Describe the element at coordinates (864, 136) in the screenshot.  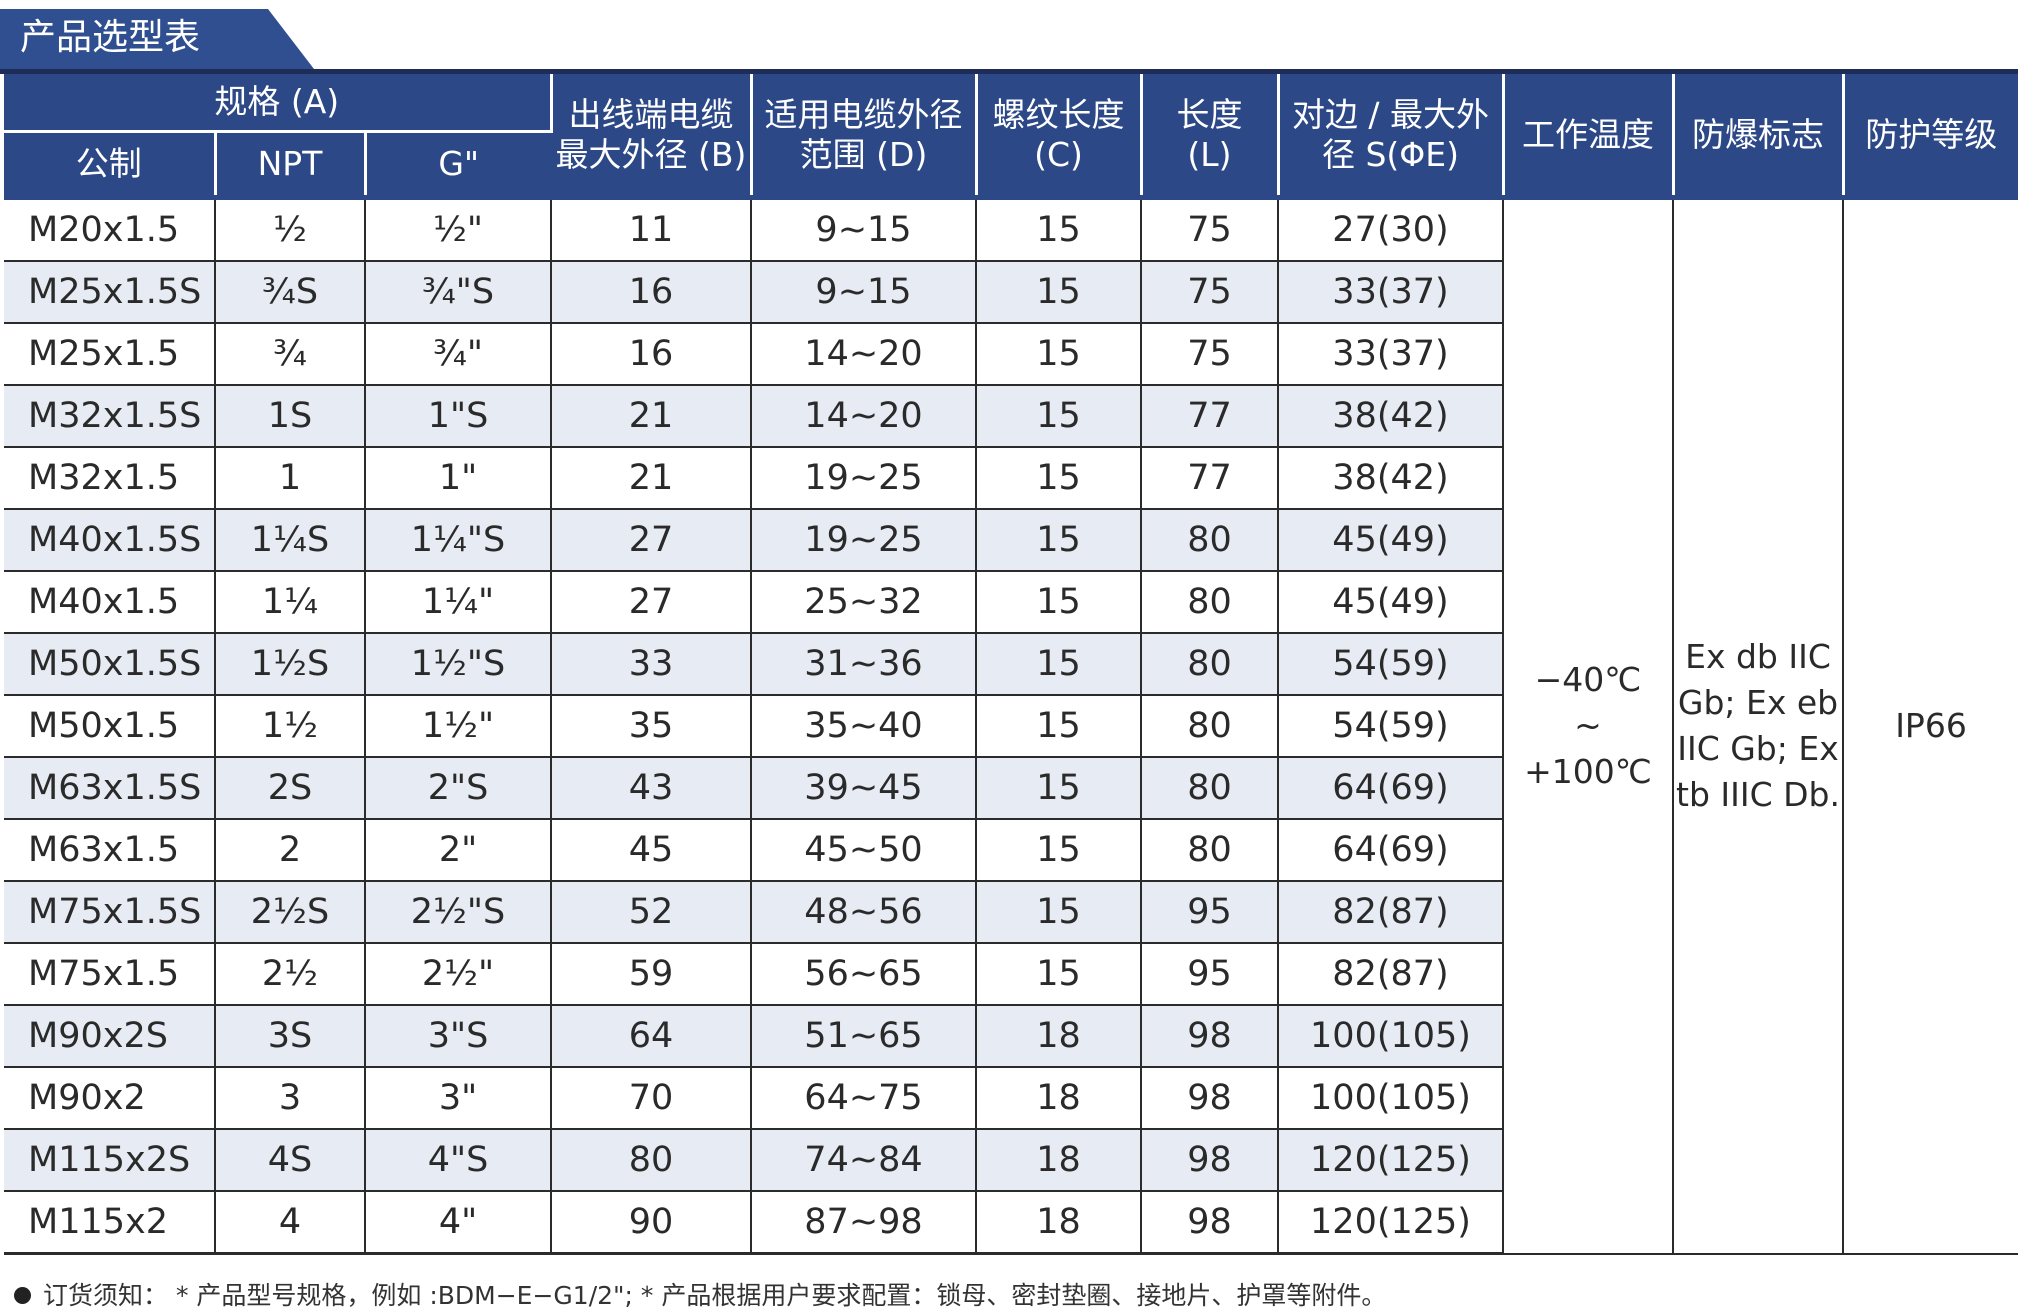
I see `header-cable-range: 适用电缆外径 范围 (D)` at that location.